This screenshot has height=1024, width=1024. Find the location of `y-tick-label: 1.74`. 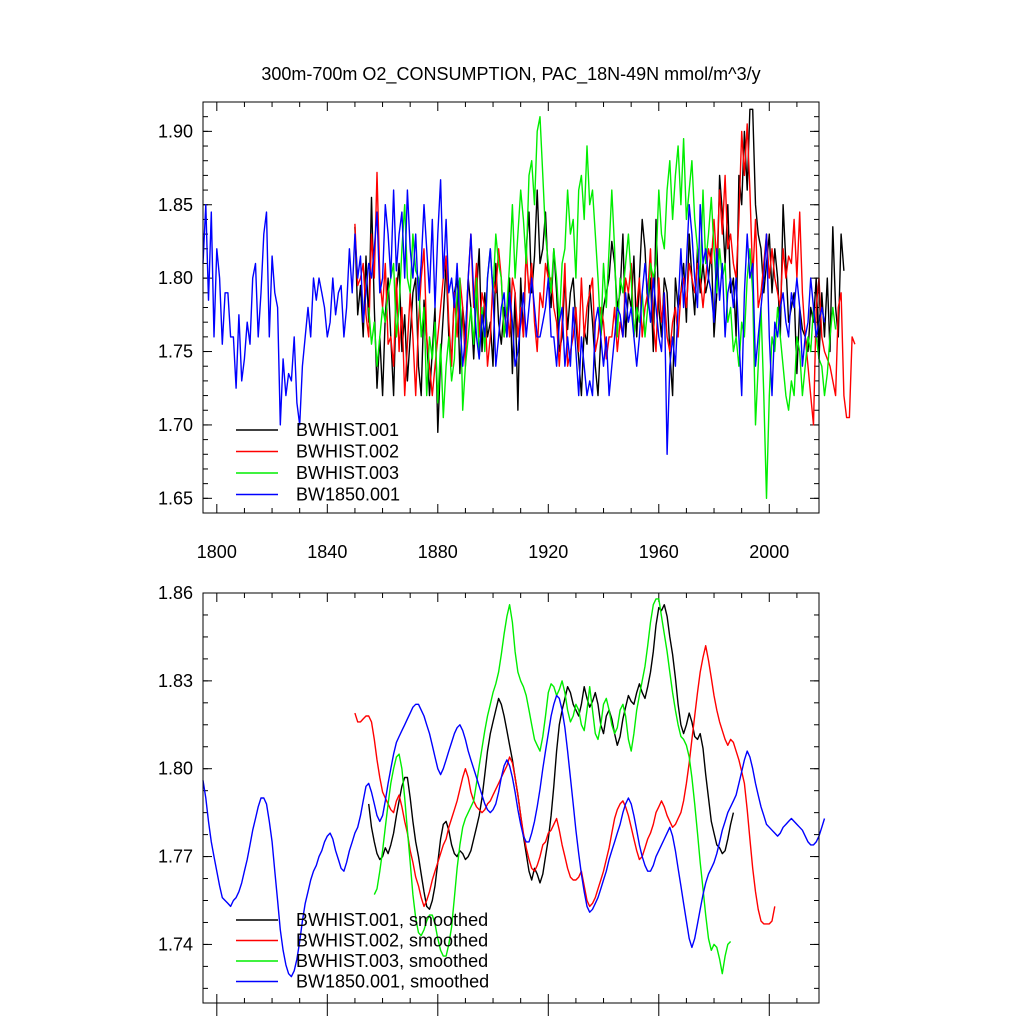

y-tick-label: 1.74 is located at coordinates (175, 944).